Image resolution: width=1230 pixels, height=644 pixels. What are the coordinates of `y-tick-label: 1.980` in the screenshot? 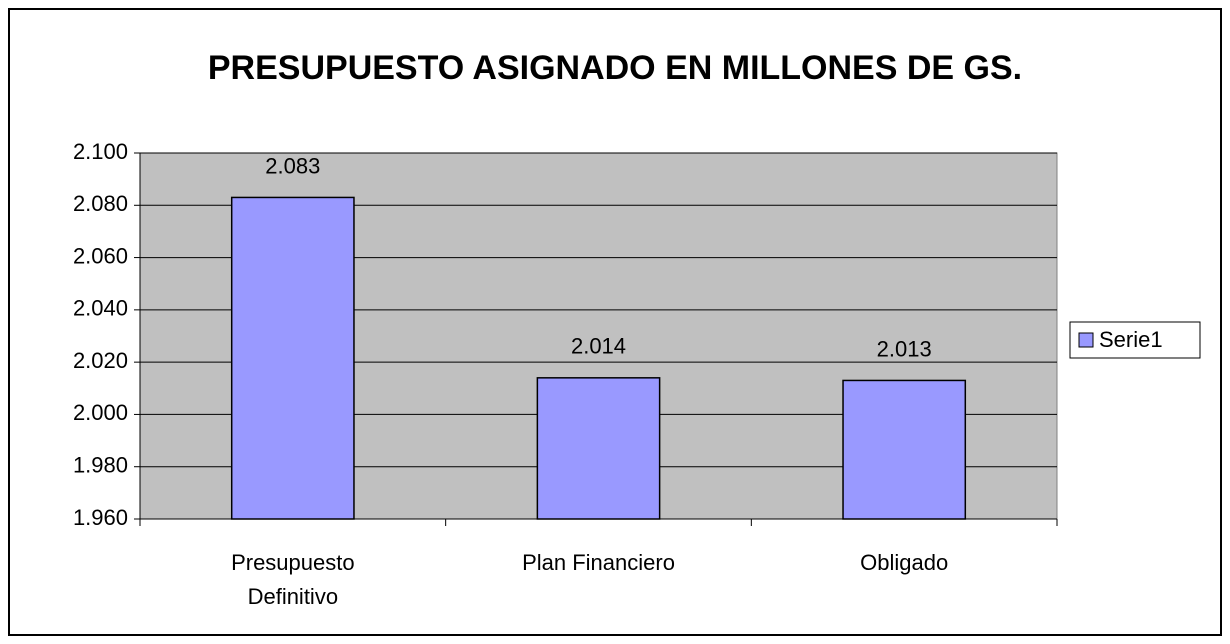 It's located at (100, 465).